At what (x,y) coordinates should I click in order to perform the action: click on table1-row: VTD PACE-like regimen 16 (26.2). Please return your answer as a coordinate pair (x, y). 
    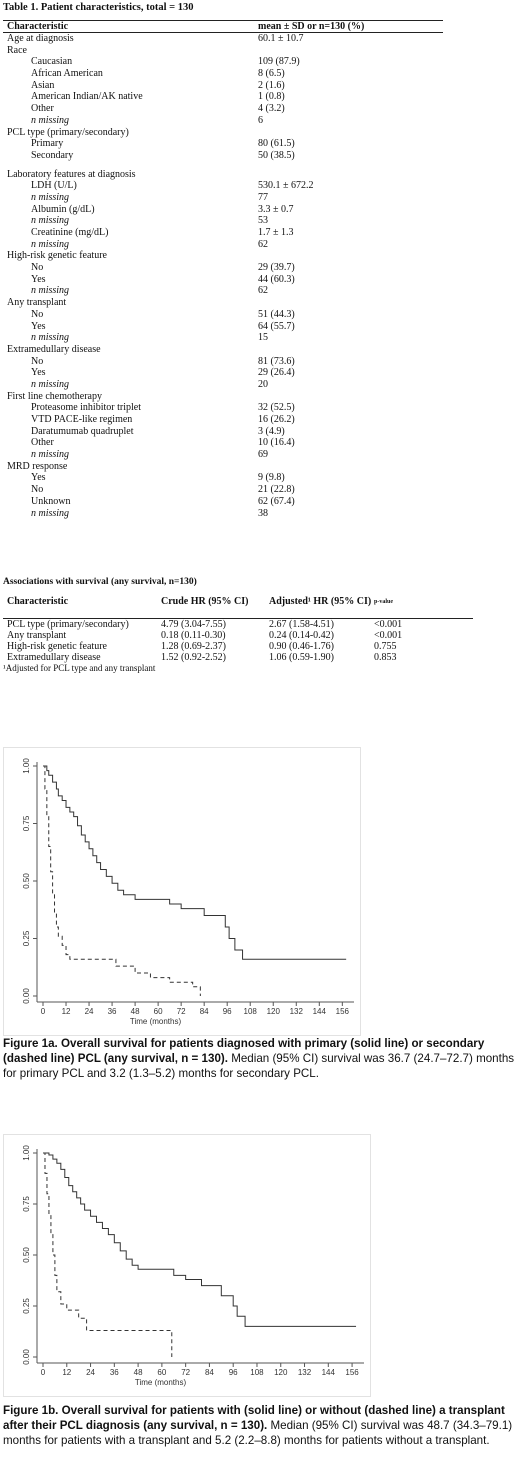
    Looking at the image, I should click on (223, 420).